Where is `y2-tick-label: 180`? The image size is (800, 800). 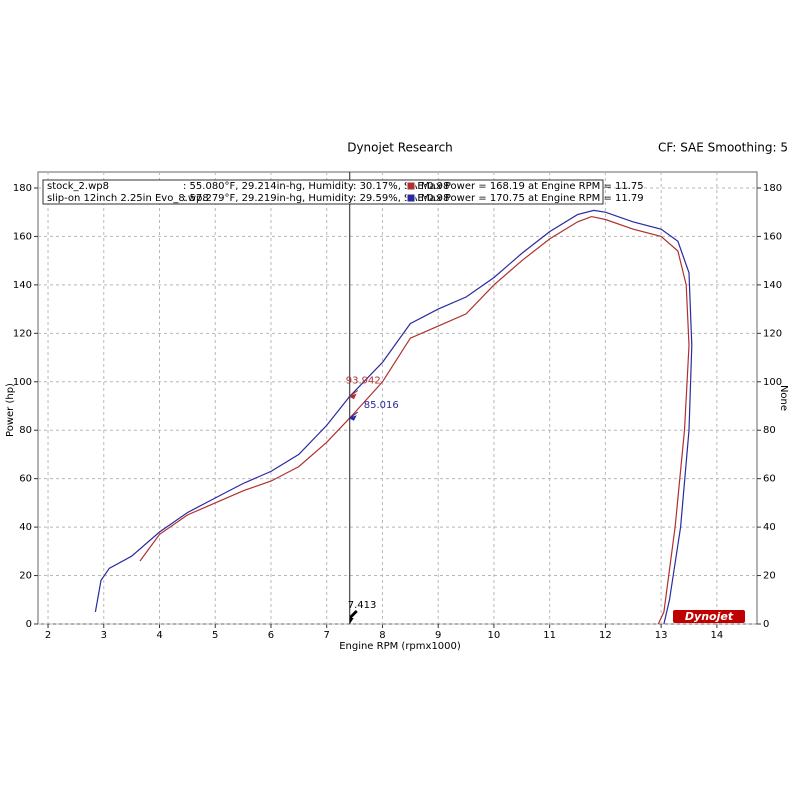
y2-tick-label: 180 is located at coordinates (772, 188).